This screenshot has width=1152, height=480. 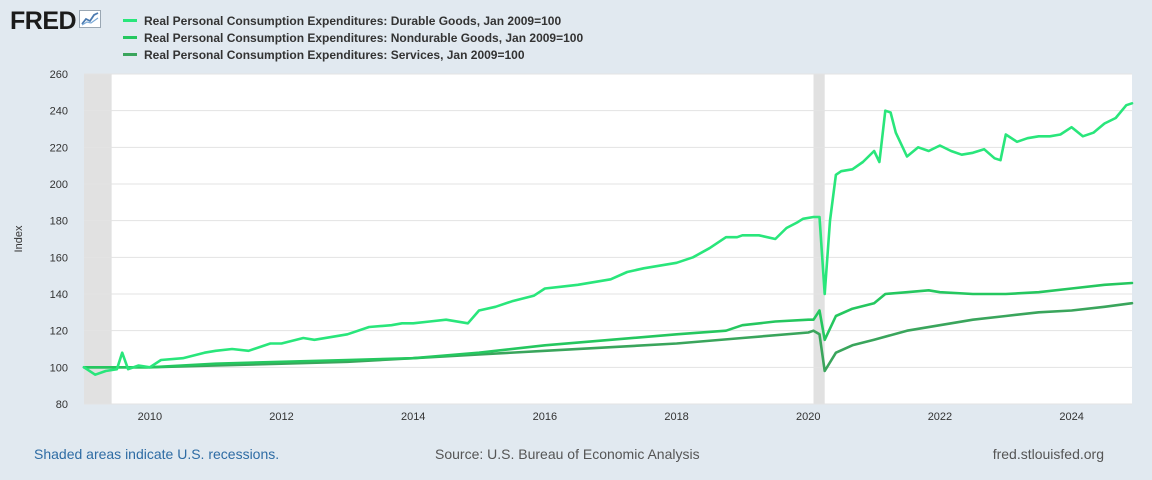 What do you see at coordinates (545, 417) in the screenshot?
I see `x-tick-label: 2016` at bounding box center [545, 417].